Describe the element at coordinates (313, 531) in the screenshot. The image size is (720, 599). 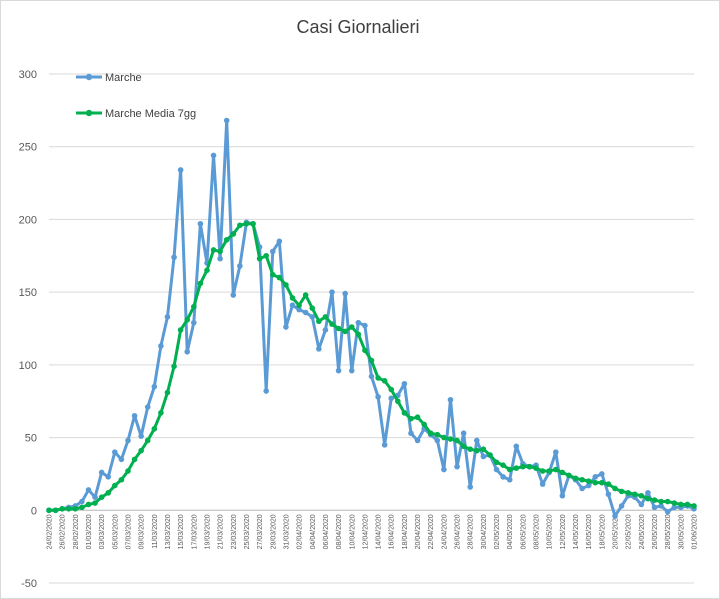
I see `x-tick-label: 04/04/2020` at that location.